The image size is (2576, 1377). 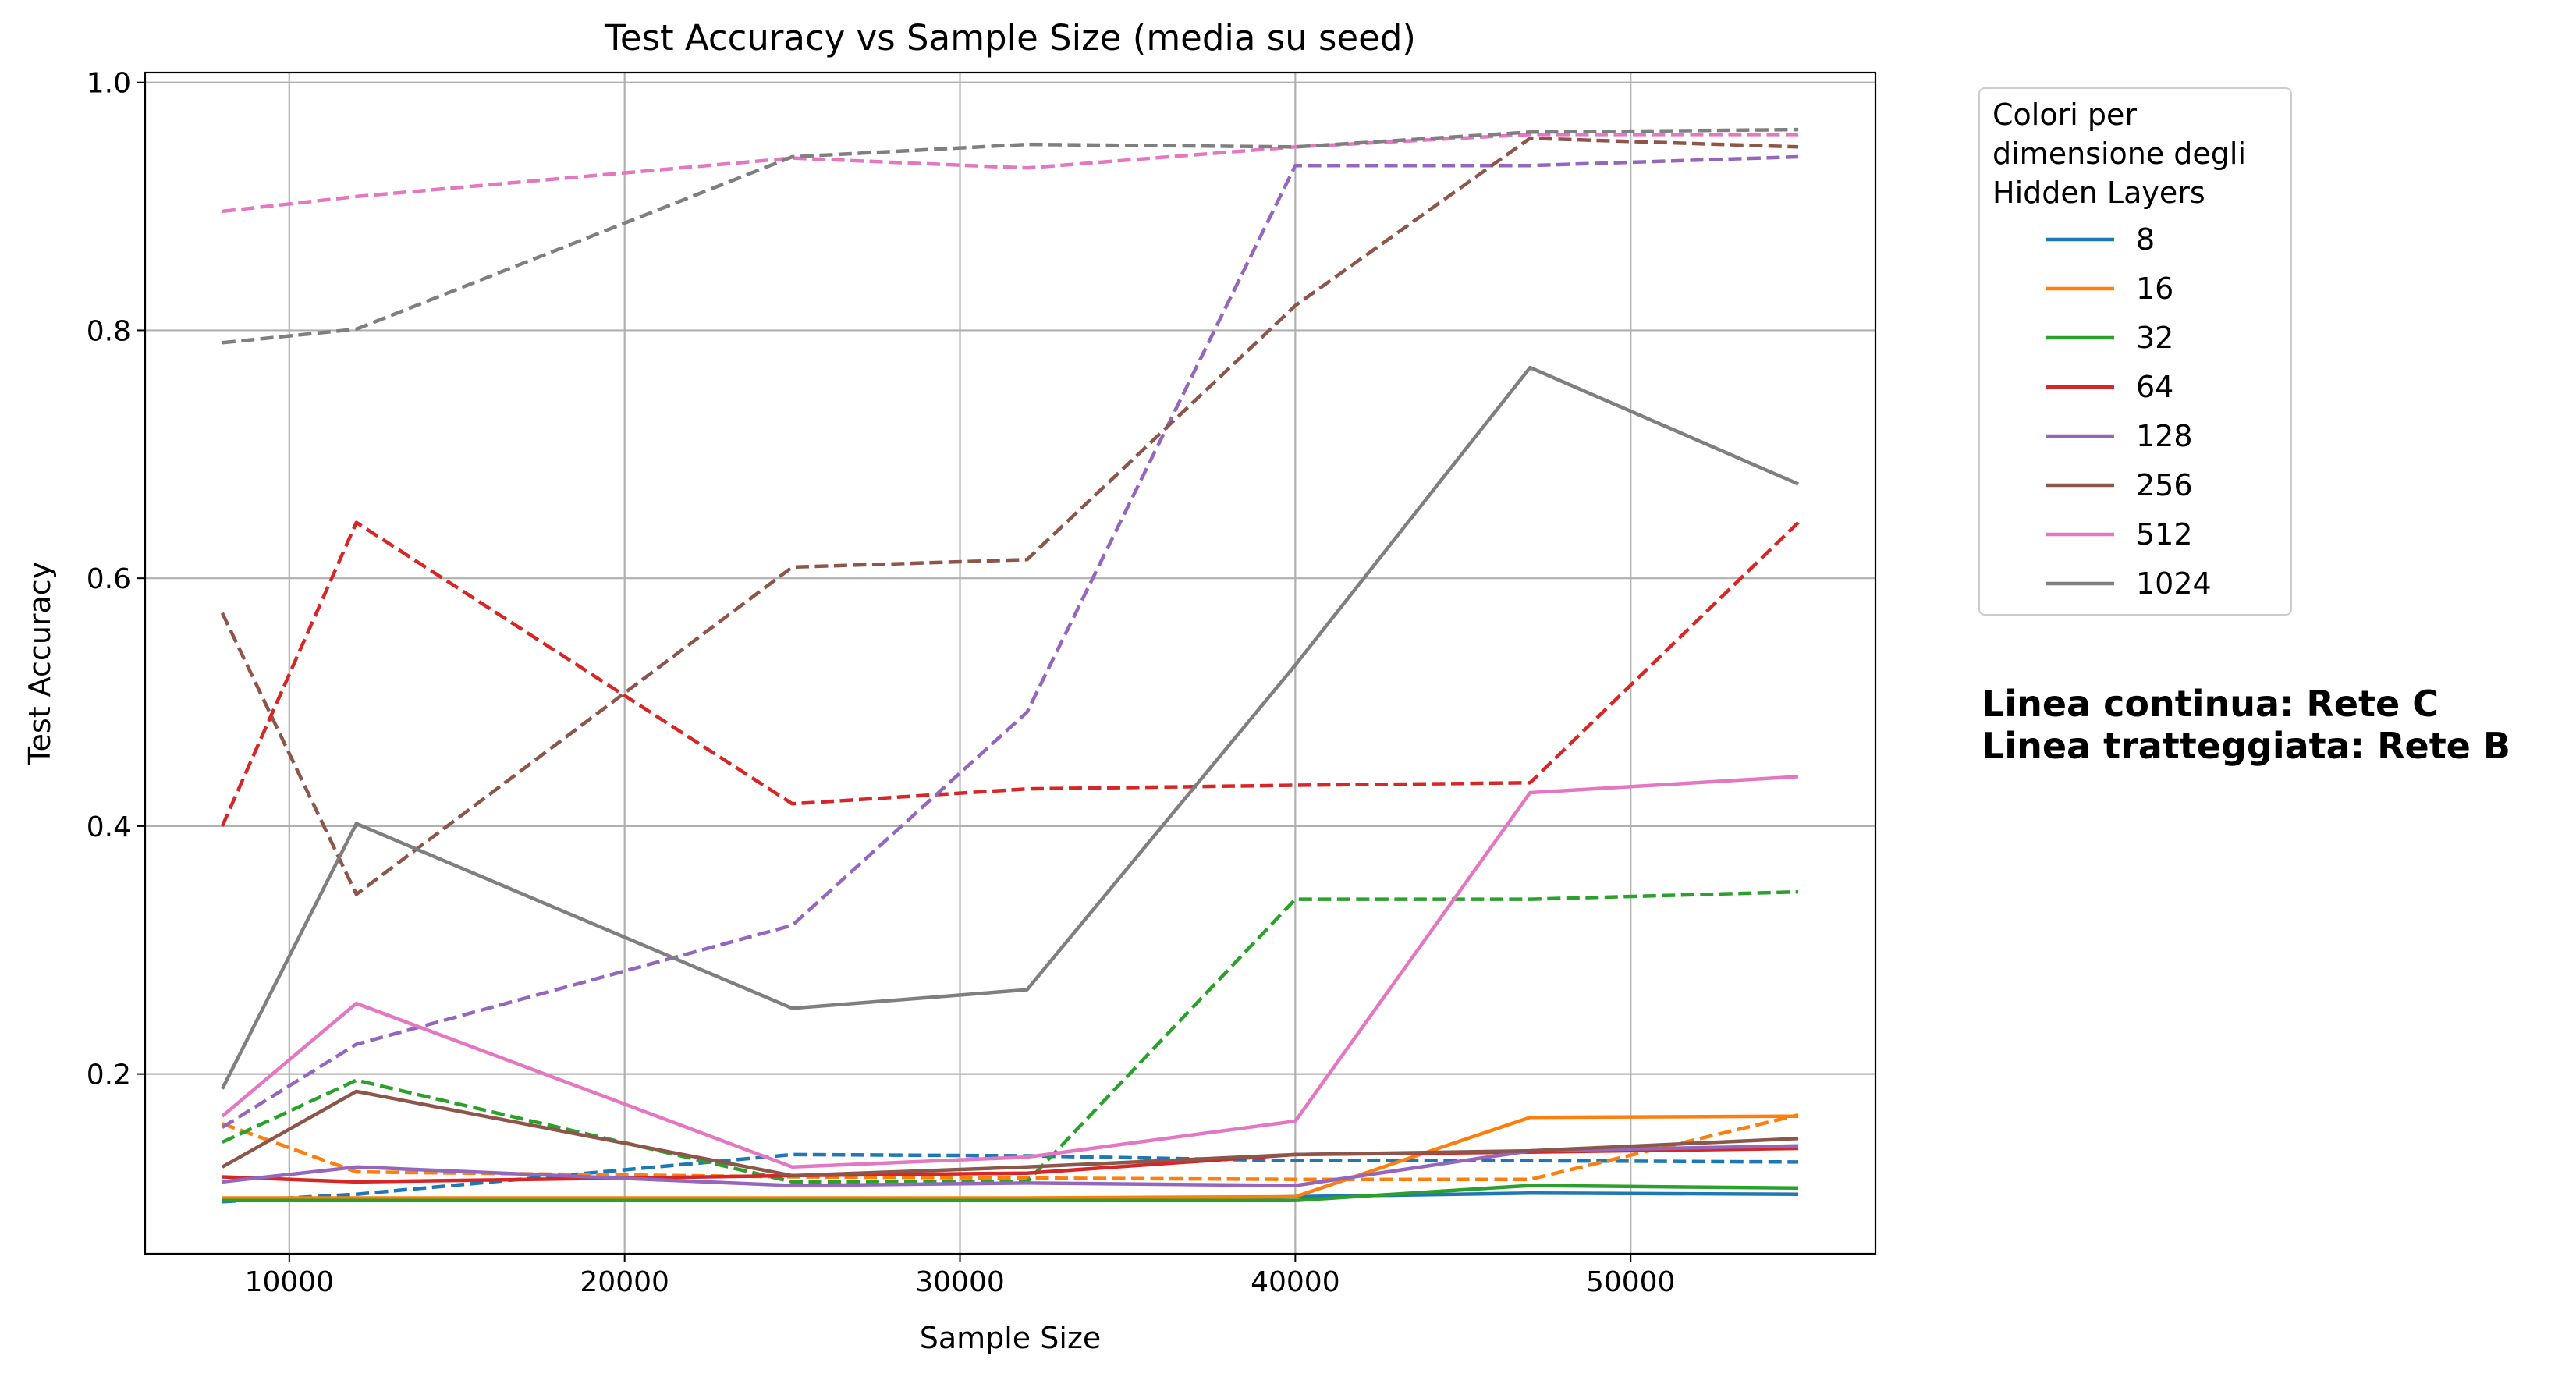 What do you see at coordinates (109, 84) in the screenshot?
I see `y-tick-label: 1.0` at bounding box center [109, 84].